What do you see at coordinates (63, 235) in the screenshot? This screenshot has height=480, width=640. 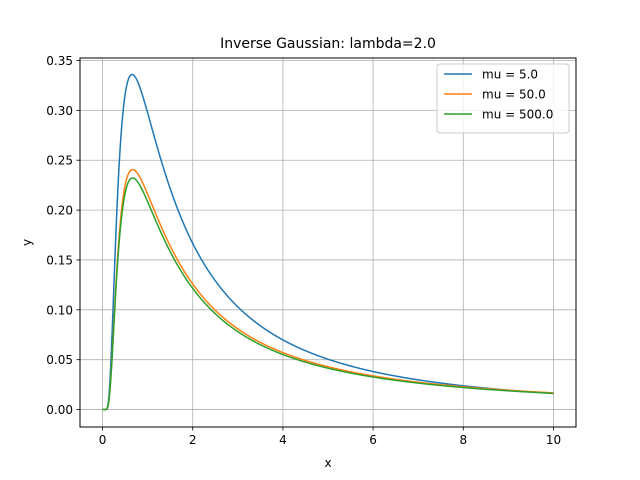 I see `y-axis-ticks: 0.00 0.05 0.10 0.15 0.20 0.25 0.30 0.35` at bounding box center [63, 235].